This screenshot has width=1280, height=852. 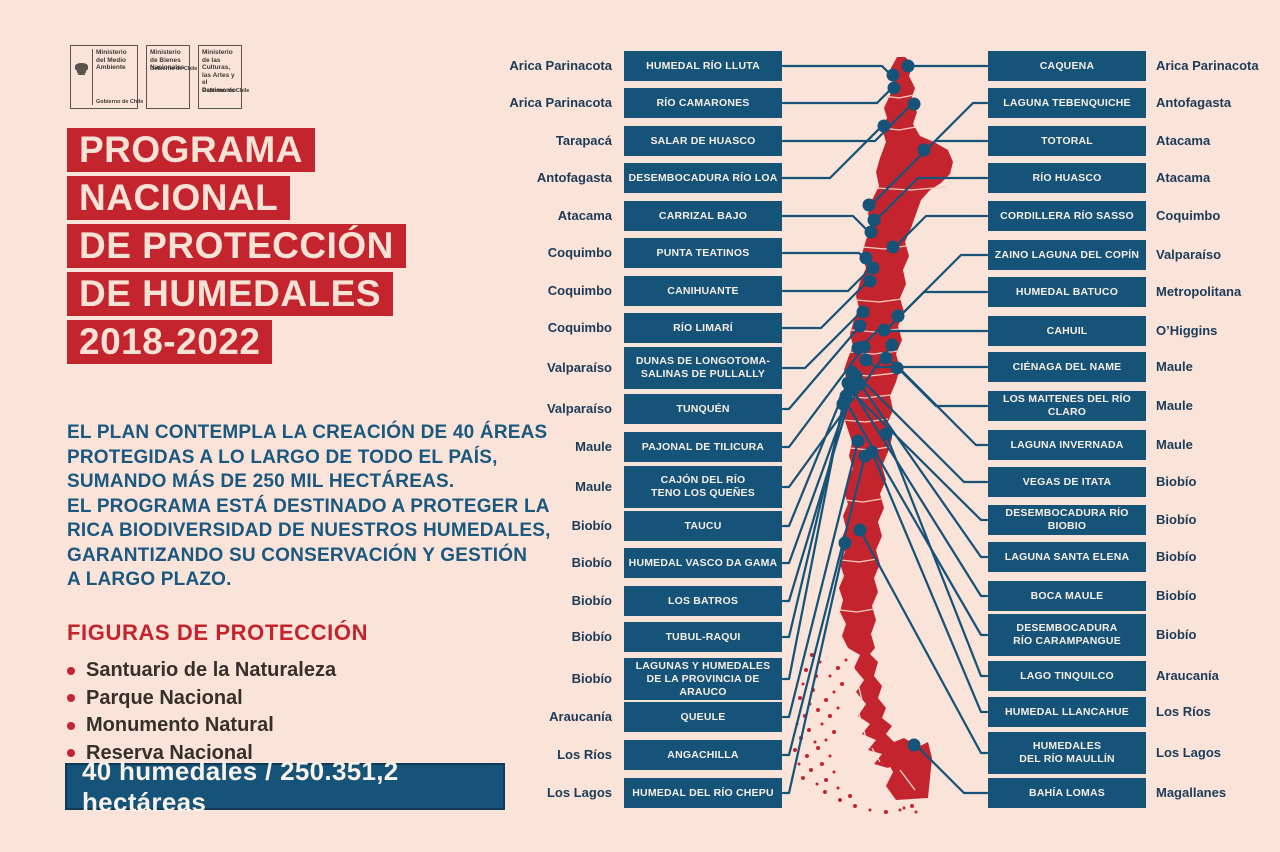 What do you see at coordinates (179, 198) in the screenshot?
I see `title-bar-line: NACIONAL` at bounding box center [179, 198].